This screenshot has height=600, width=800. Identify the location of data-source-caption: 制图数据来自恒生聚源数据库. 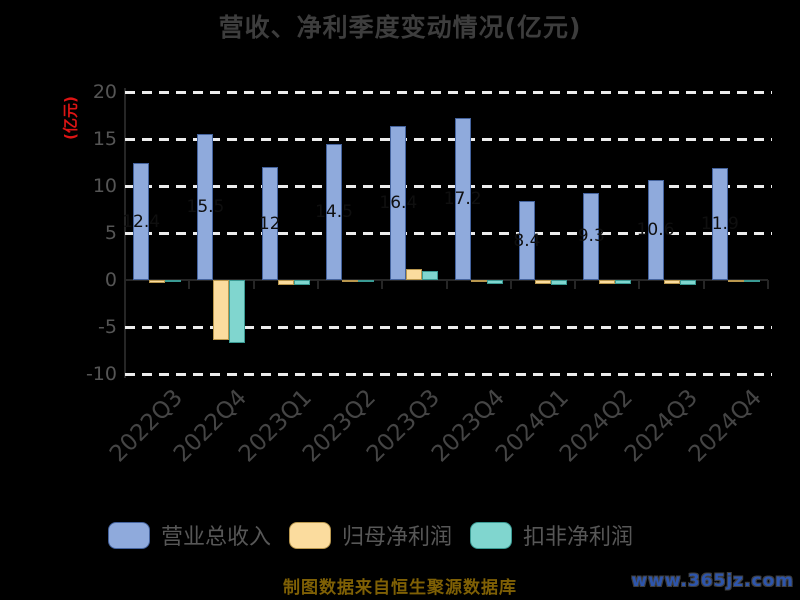
(400, 588).